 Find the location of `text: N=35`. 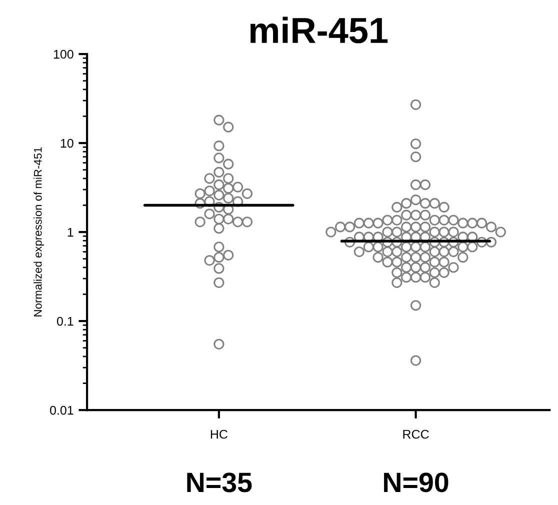

text: N=35 is located at coordinates (219, 482).